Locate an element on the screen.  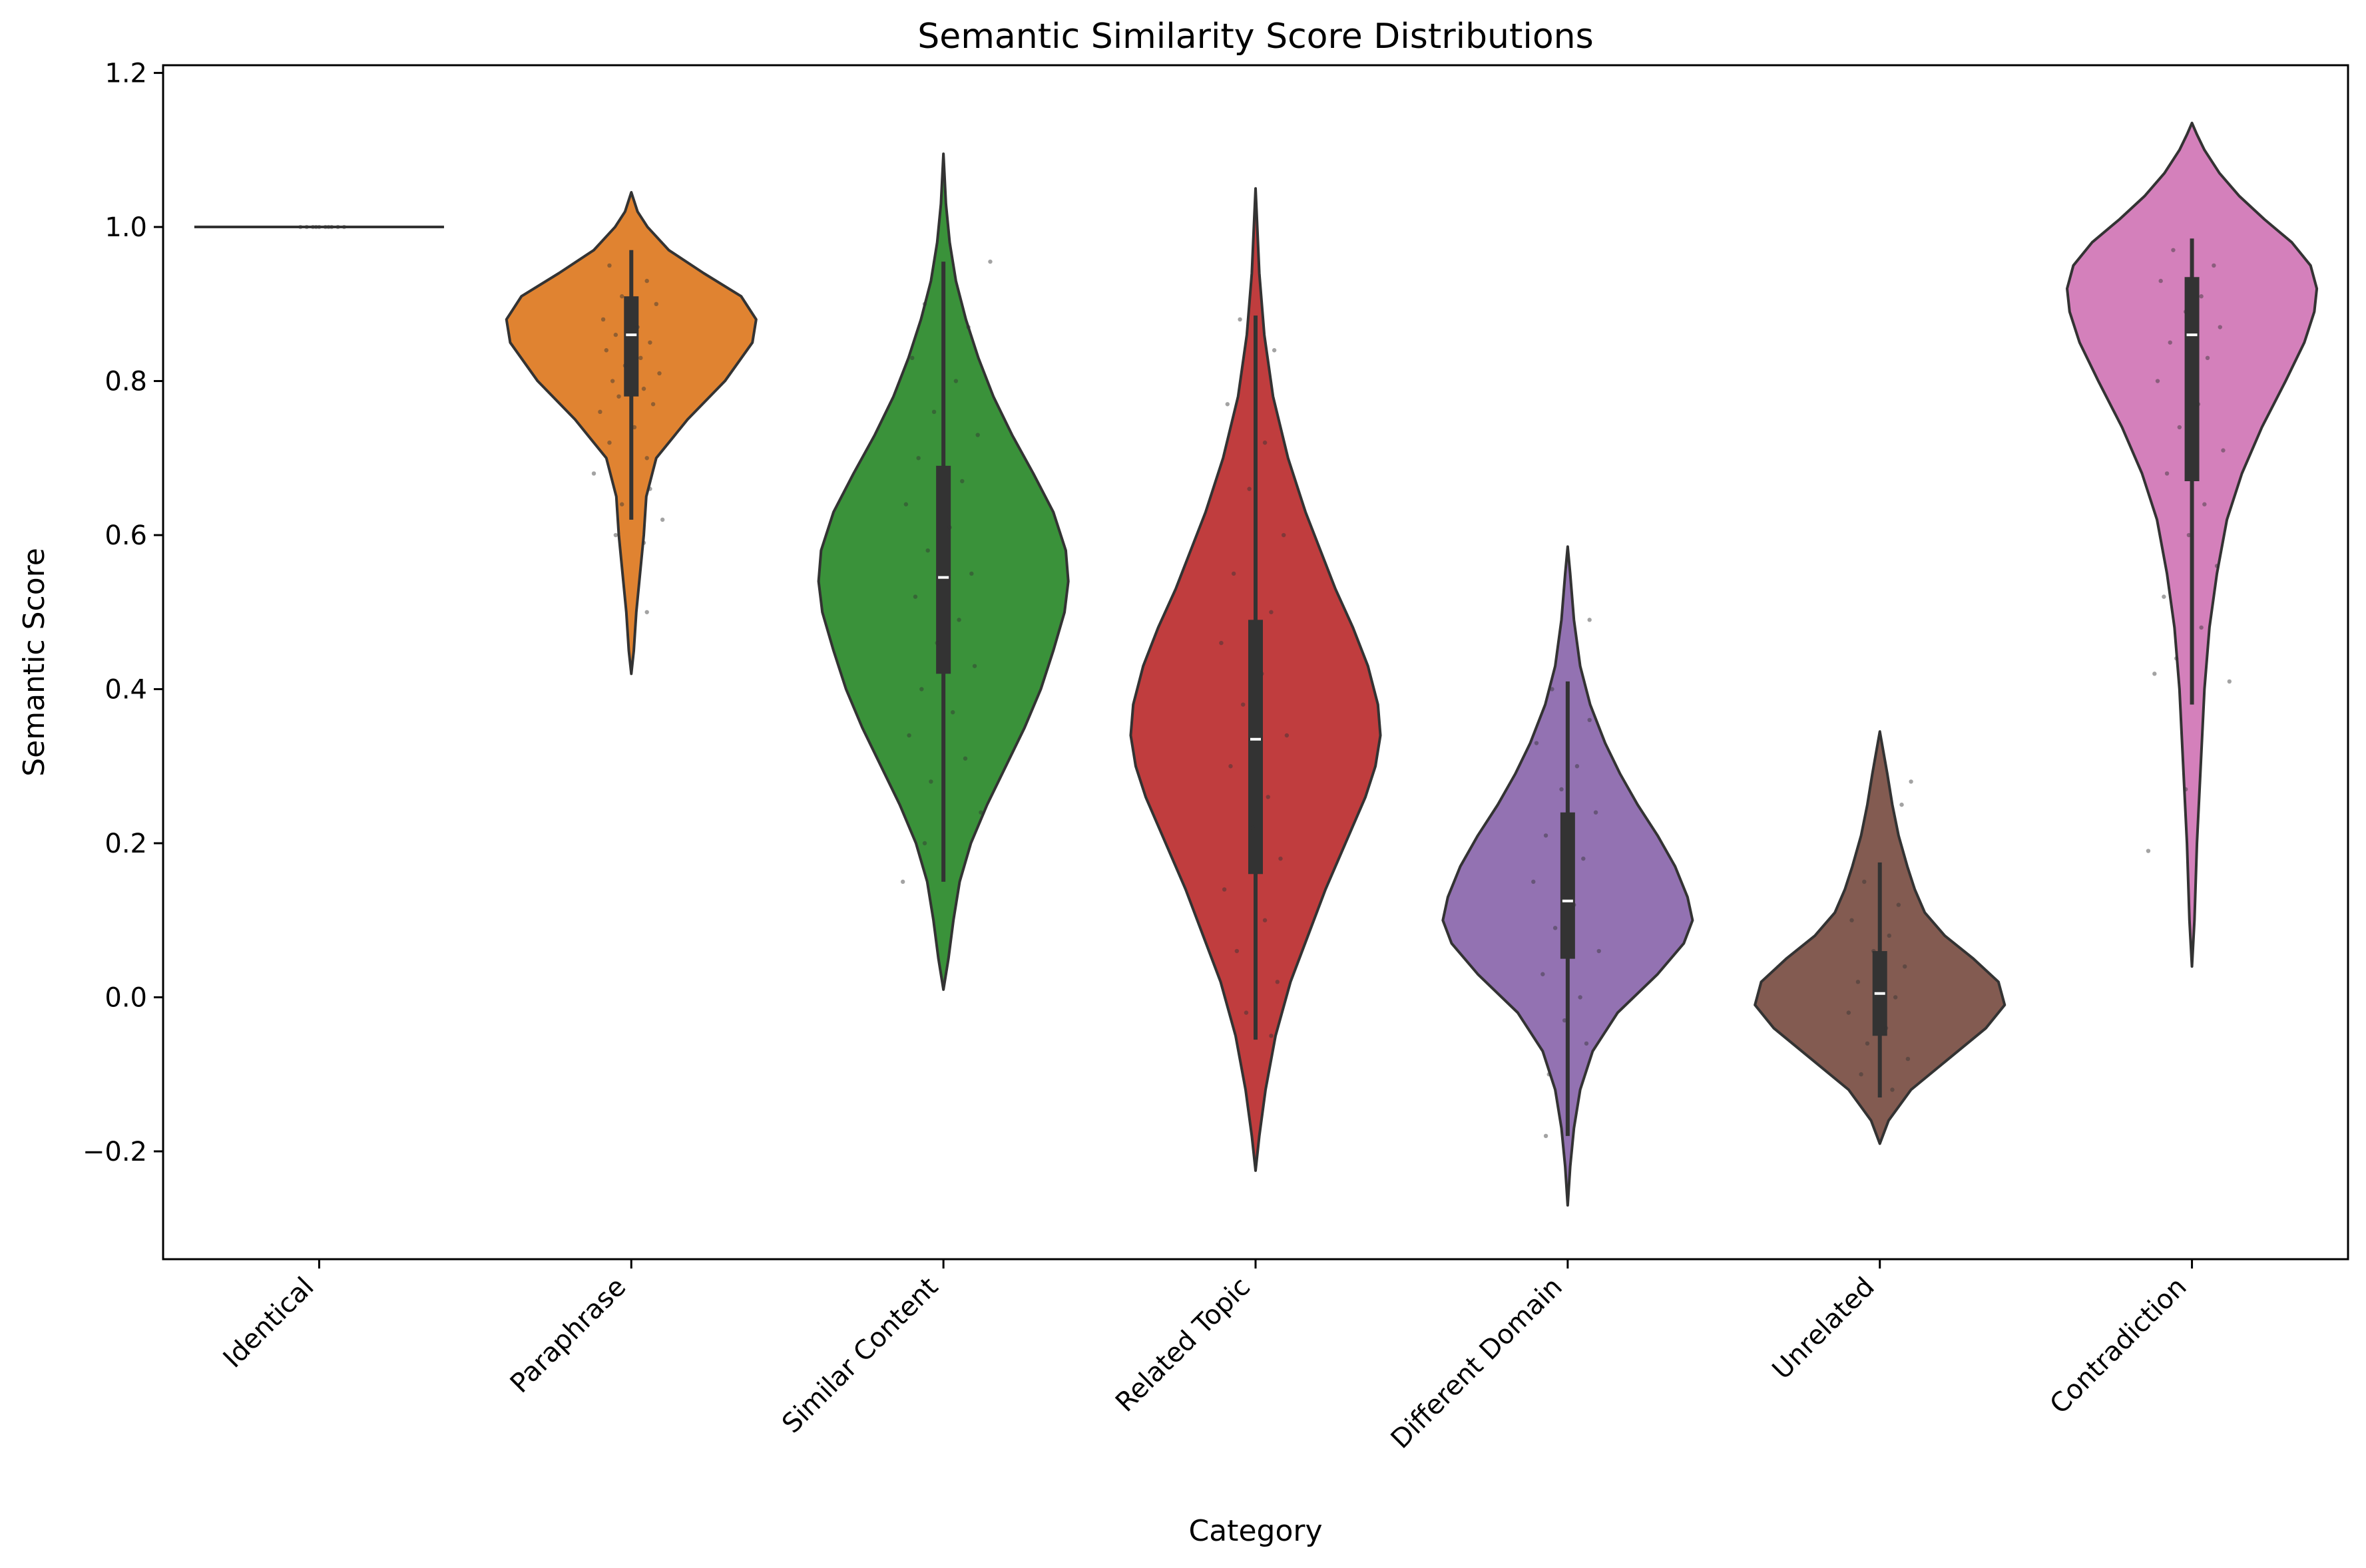
y-axis-label: Semantic Score is located at coordinates (34, 662).